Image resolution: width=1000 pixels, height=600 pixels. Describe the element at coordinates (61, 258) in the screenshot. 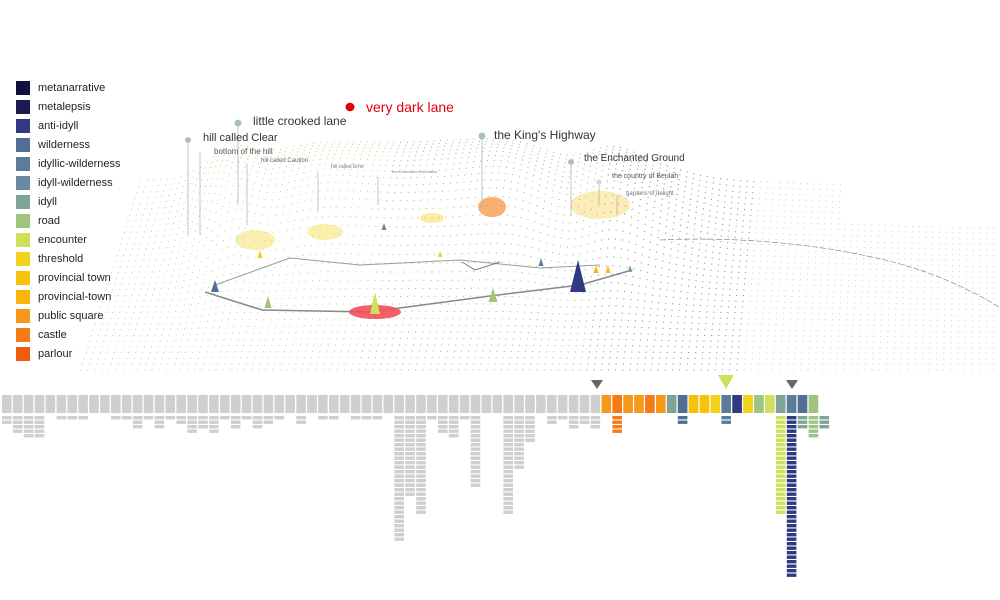

I see `legend-label: threshold` at that location.